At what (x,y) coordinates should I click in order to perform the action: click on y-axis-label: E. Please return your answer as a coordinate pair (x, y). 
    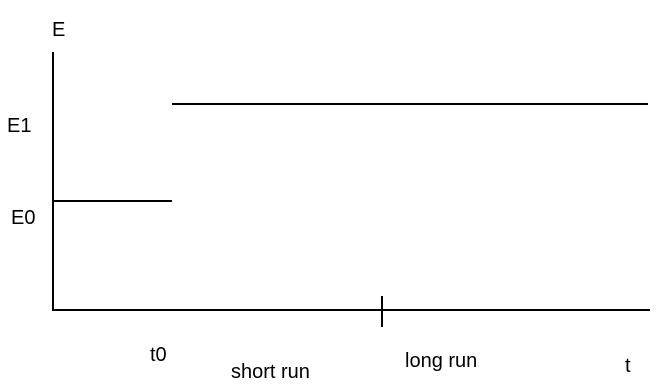
    Looking at the image, I should click on (58, 30).